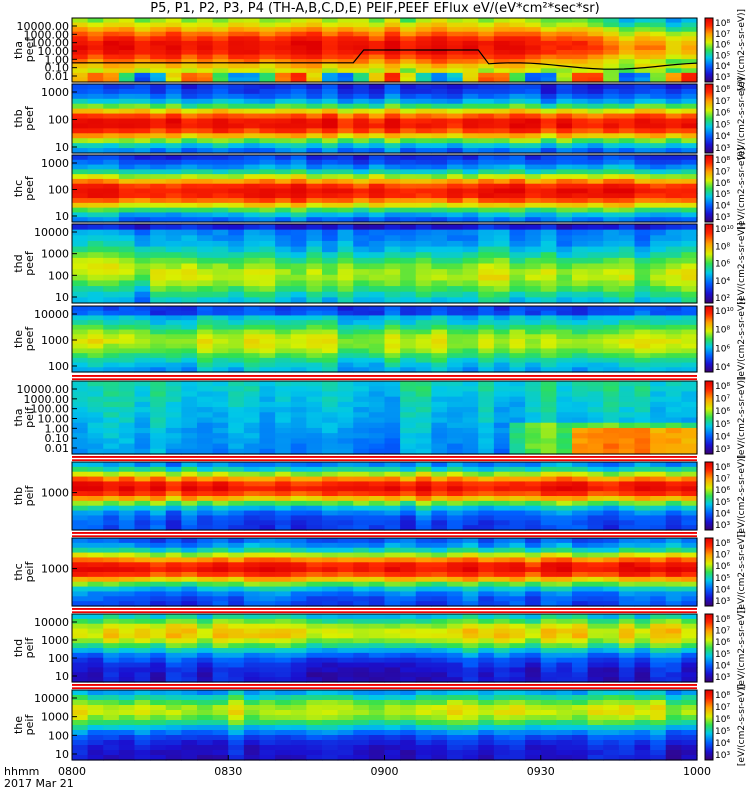  What do you see at coordinates (722, 247) in the screenshot?
I see `colorbar-tick-label: 10⁸` at bounding box center [722, 247].